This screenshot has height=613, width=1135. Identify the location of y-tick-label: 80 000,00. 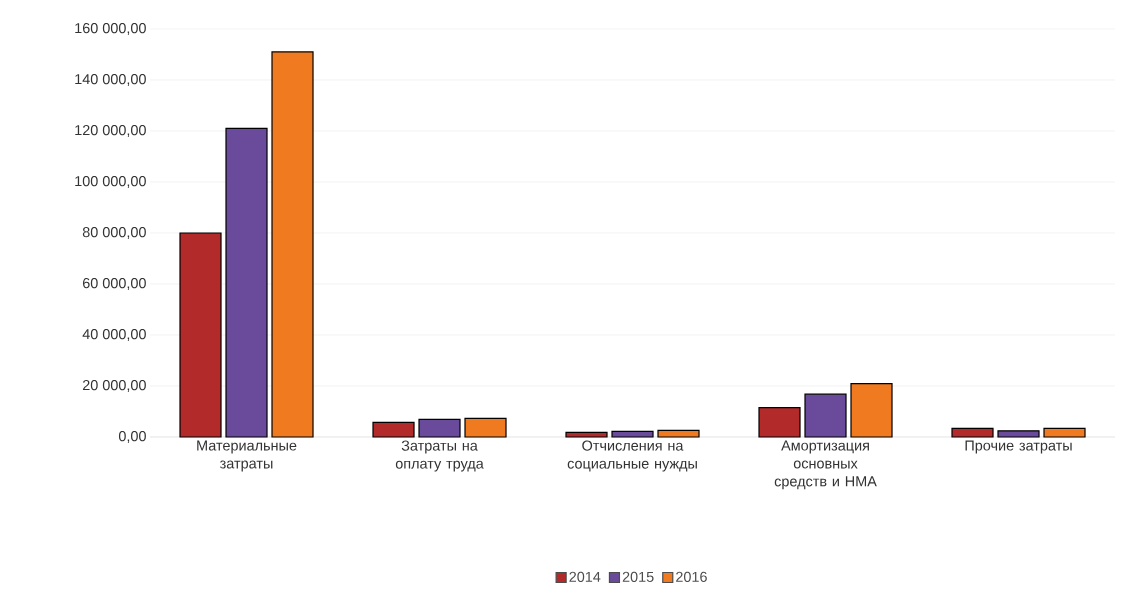
(114, 233).